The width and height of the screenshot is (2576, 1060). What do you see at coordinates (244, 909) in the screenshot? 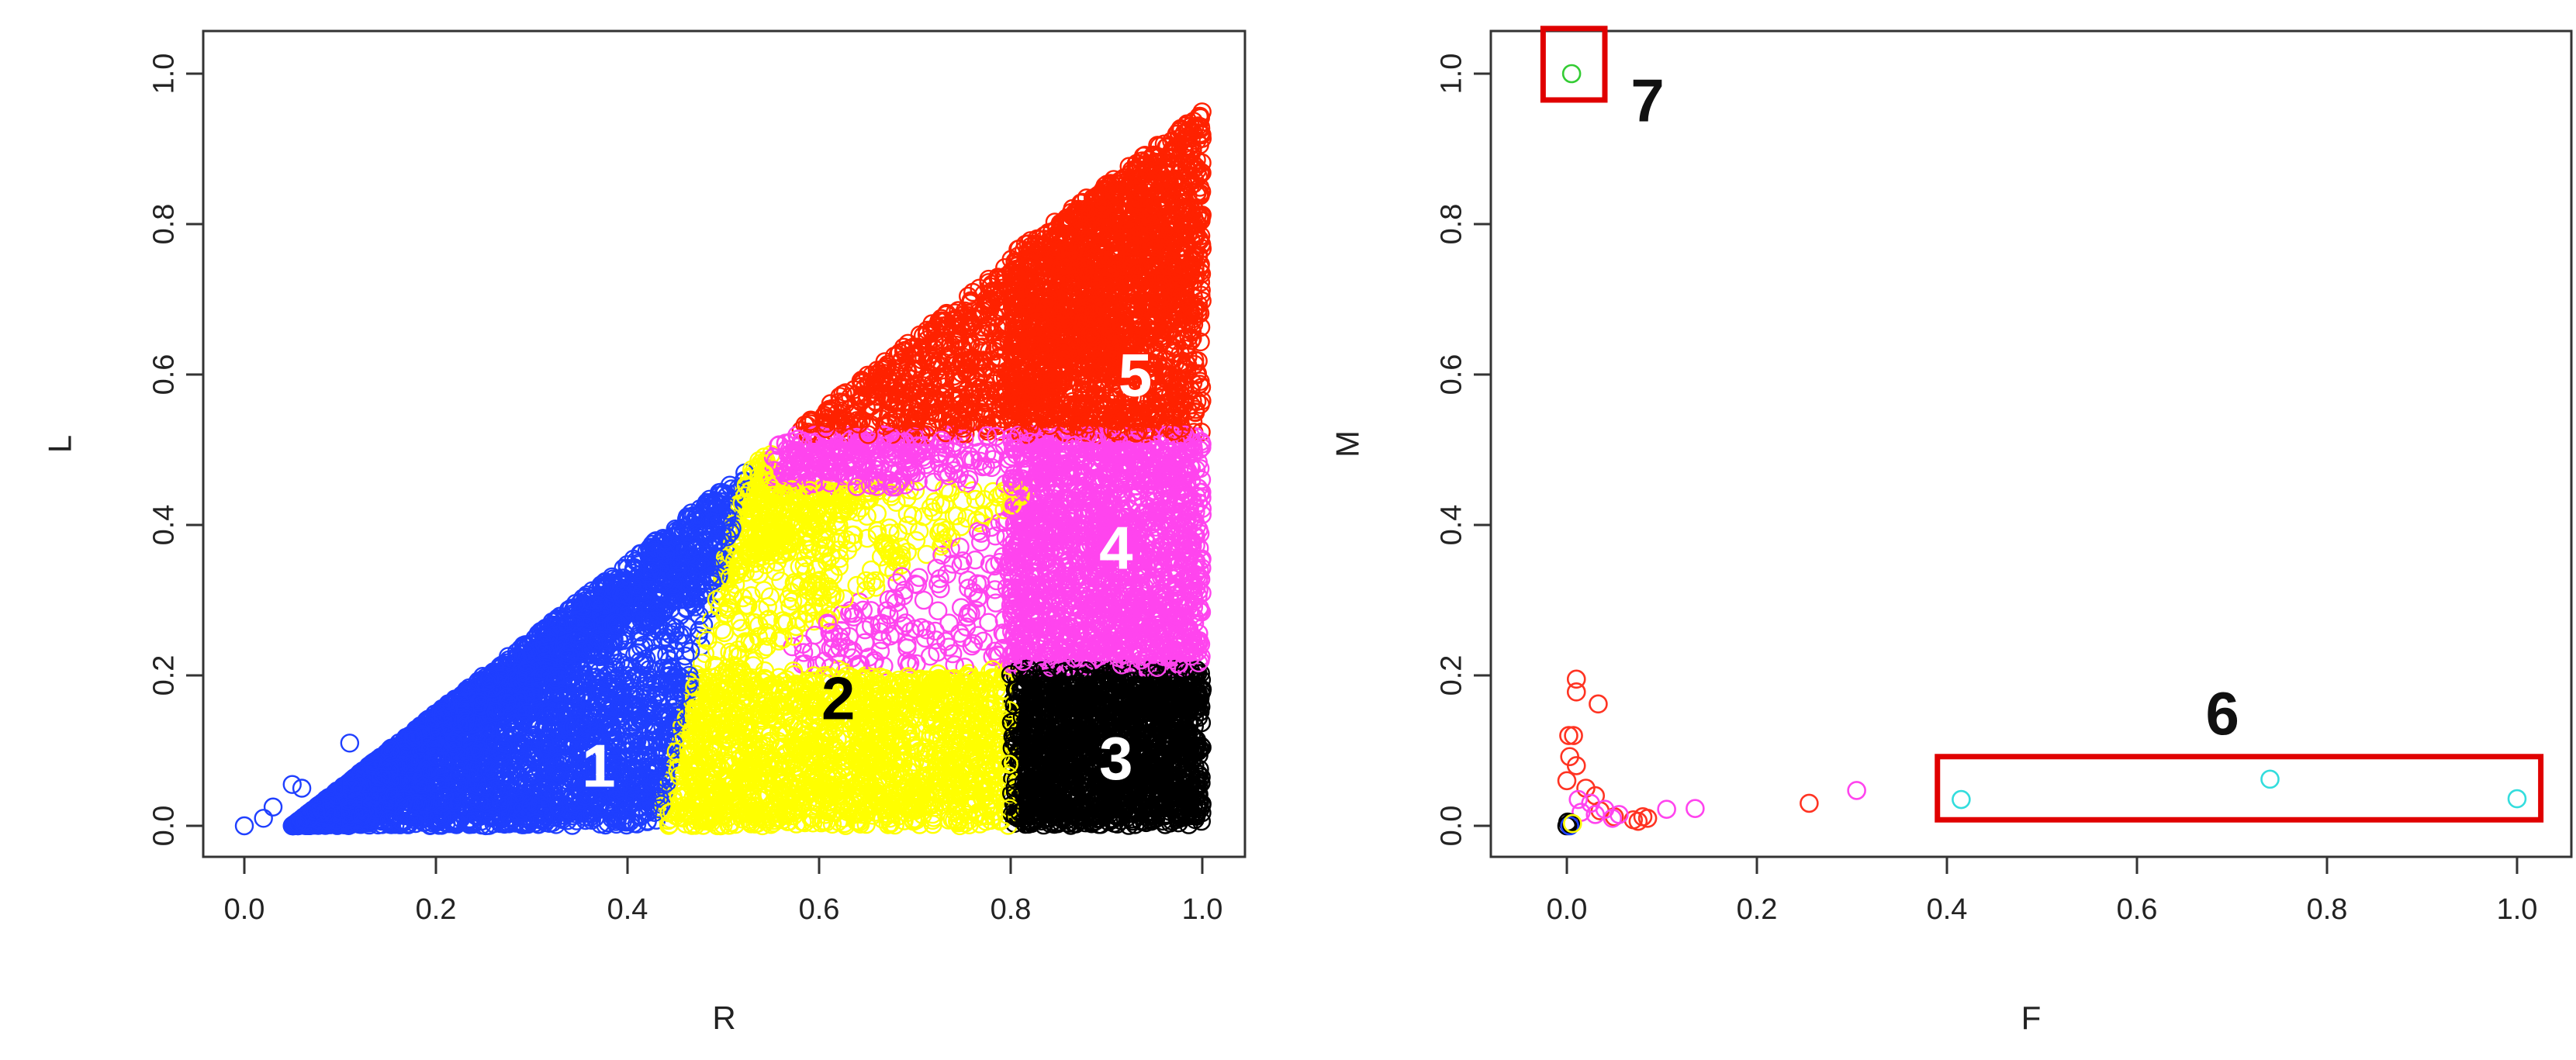
I see `left-x-tick-label: 0.0` at bounding box center [244, 909].